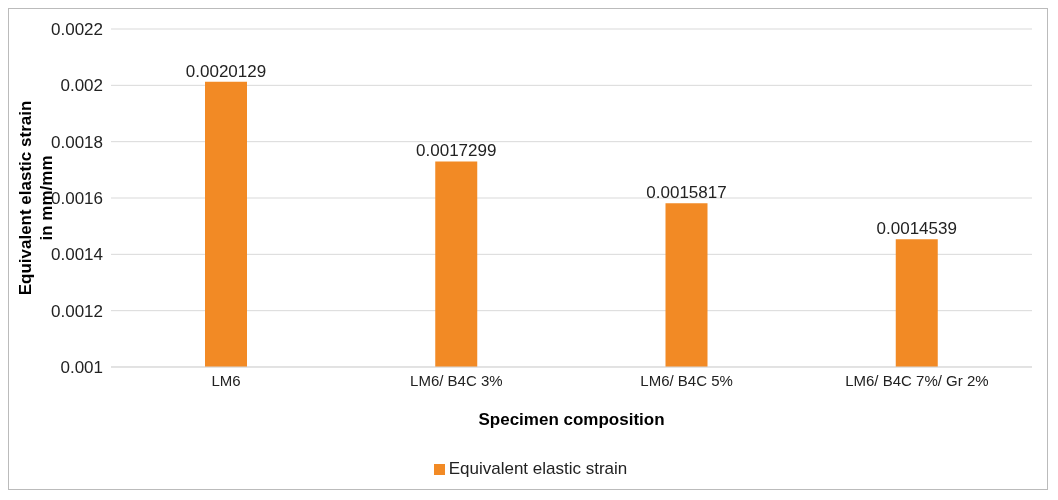  Describe the element at coordinates (686, 380) in the screenshot. I see `x-tick-label: LM6/ B4C 5%` at that location.